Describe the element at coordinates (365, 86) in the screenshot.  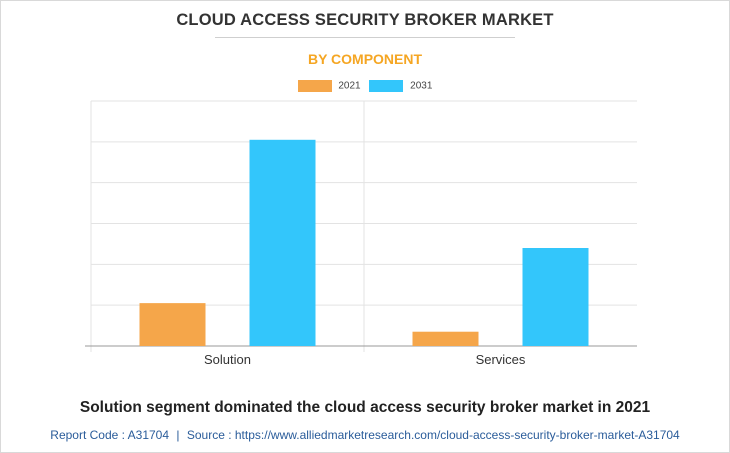
I see `legend: 2021 2031` at that location.